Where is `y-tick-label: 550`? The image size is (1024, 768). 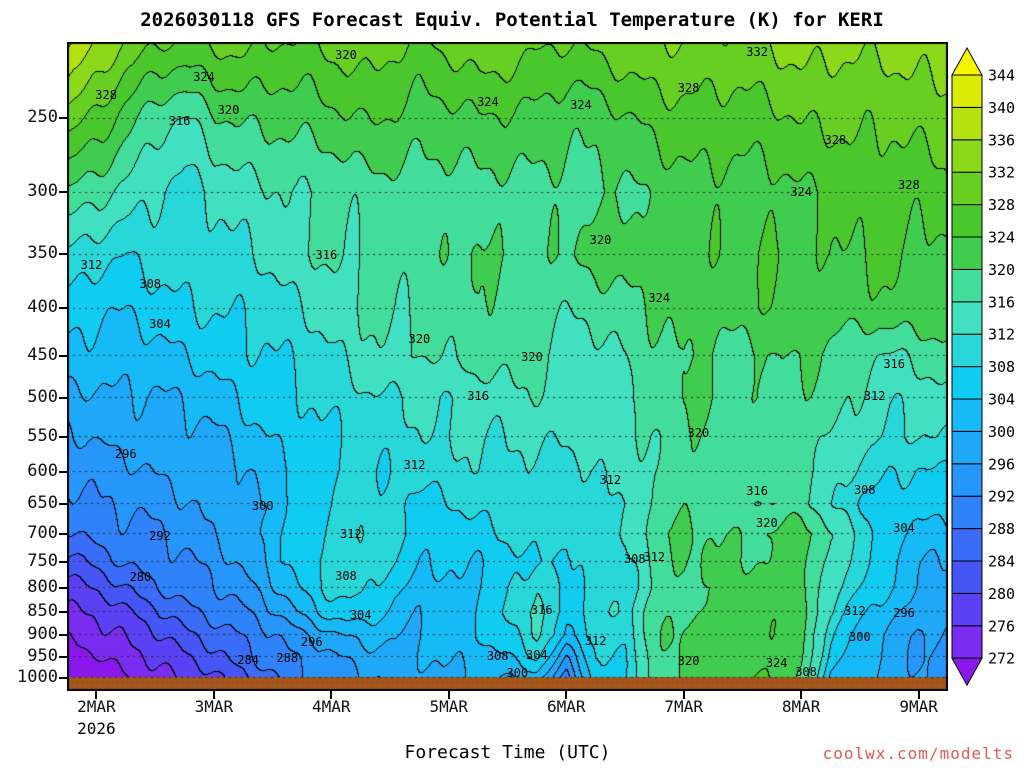
y-tick-label: 550 is located at coordinates (42, 435).